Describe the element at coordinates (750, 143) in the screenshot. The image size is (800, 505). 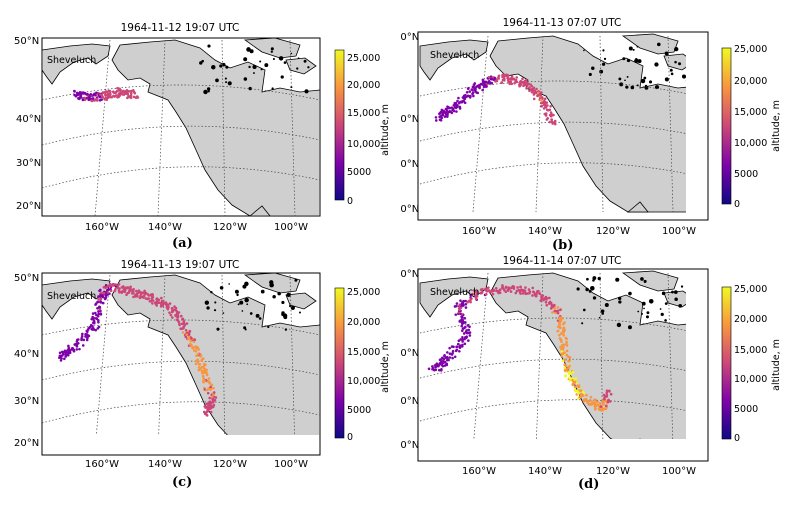
I see `colorbar-tick: 10,000` at that location.